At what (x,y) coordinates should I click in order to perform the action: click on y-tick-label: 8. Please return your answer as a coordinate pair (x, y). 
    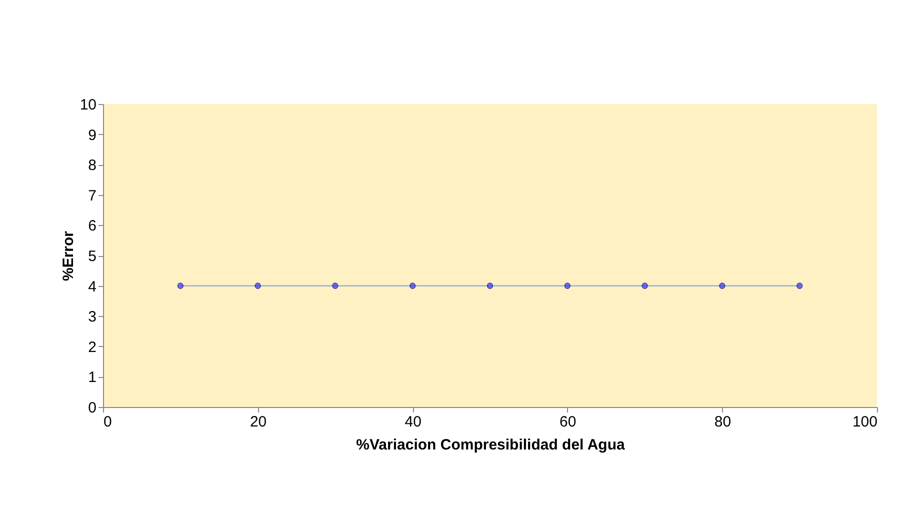
    Looking at the image, I should click on (92, 165).